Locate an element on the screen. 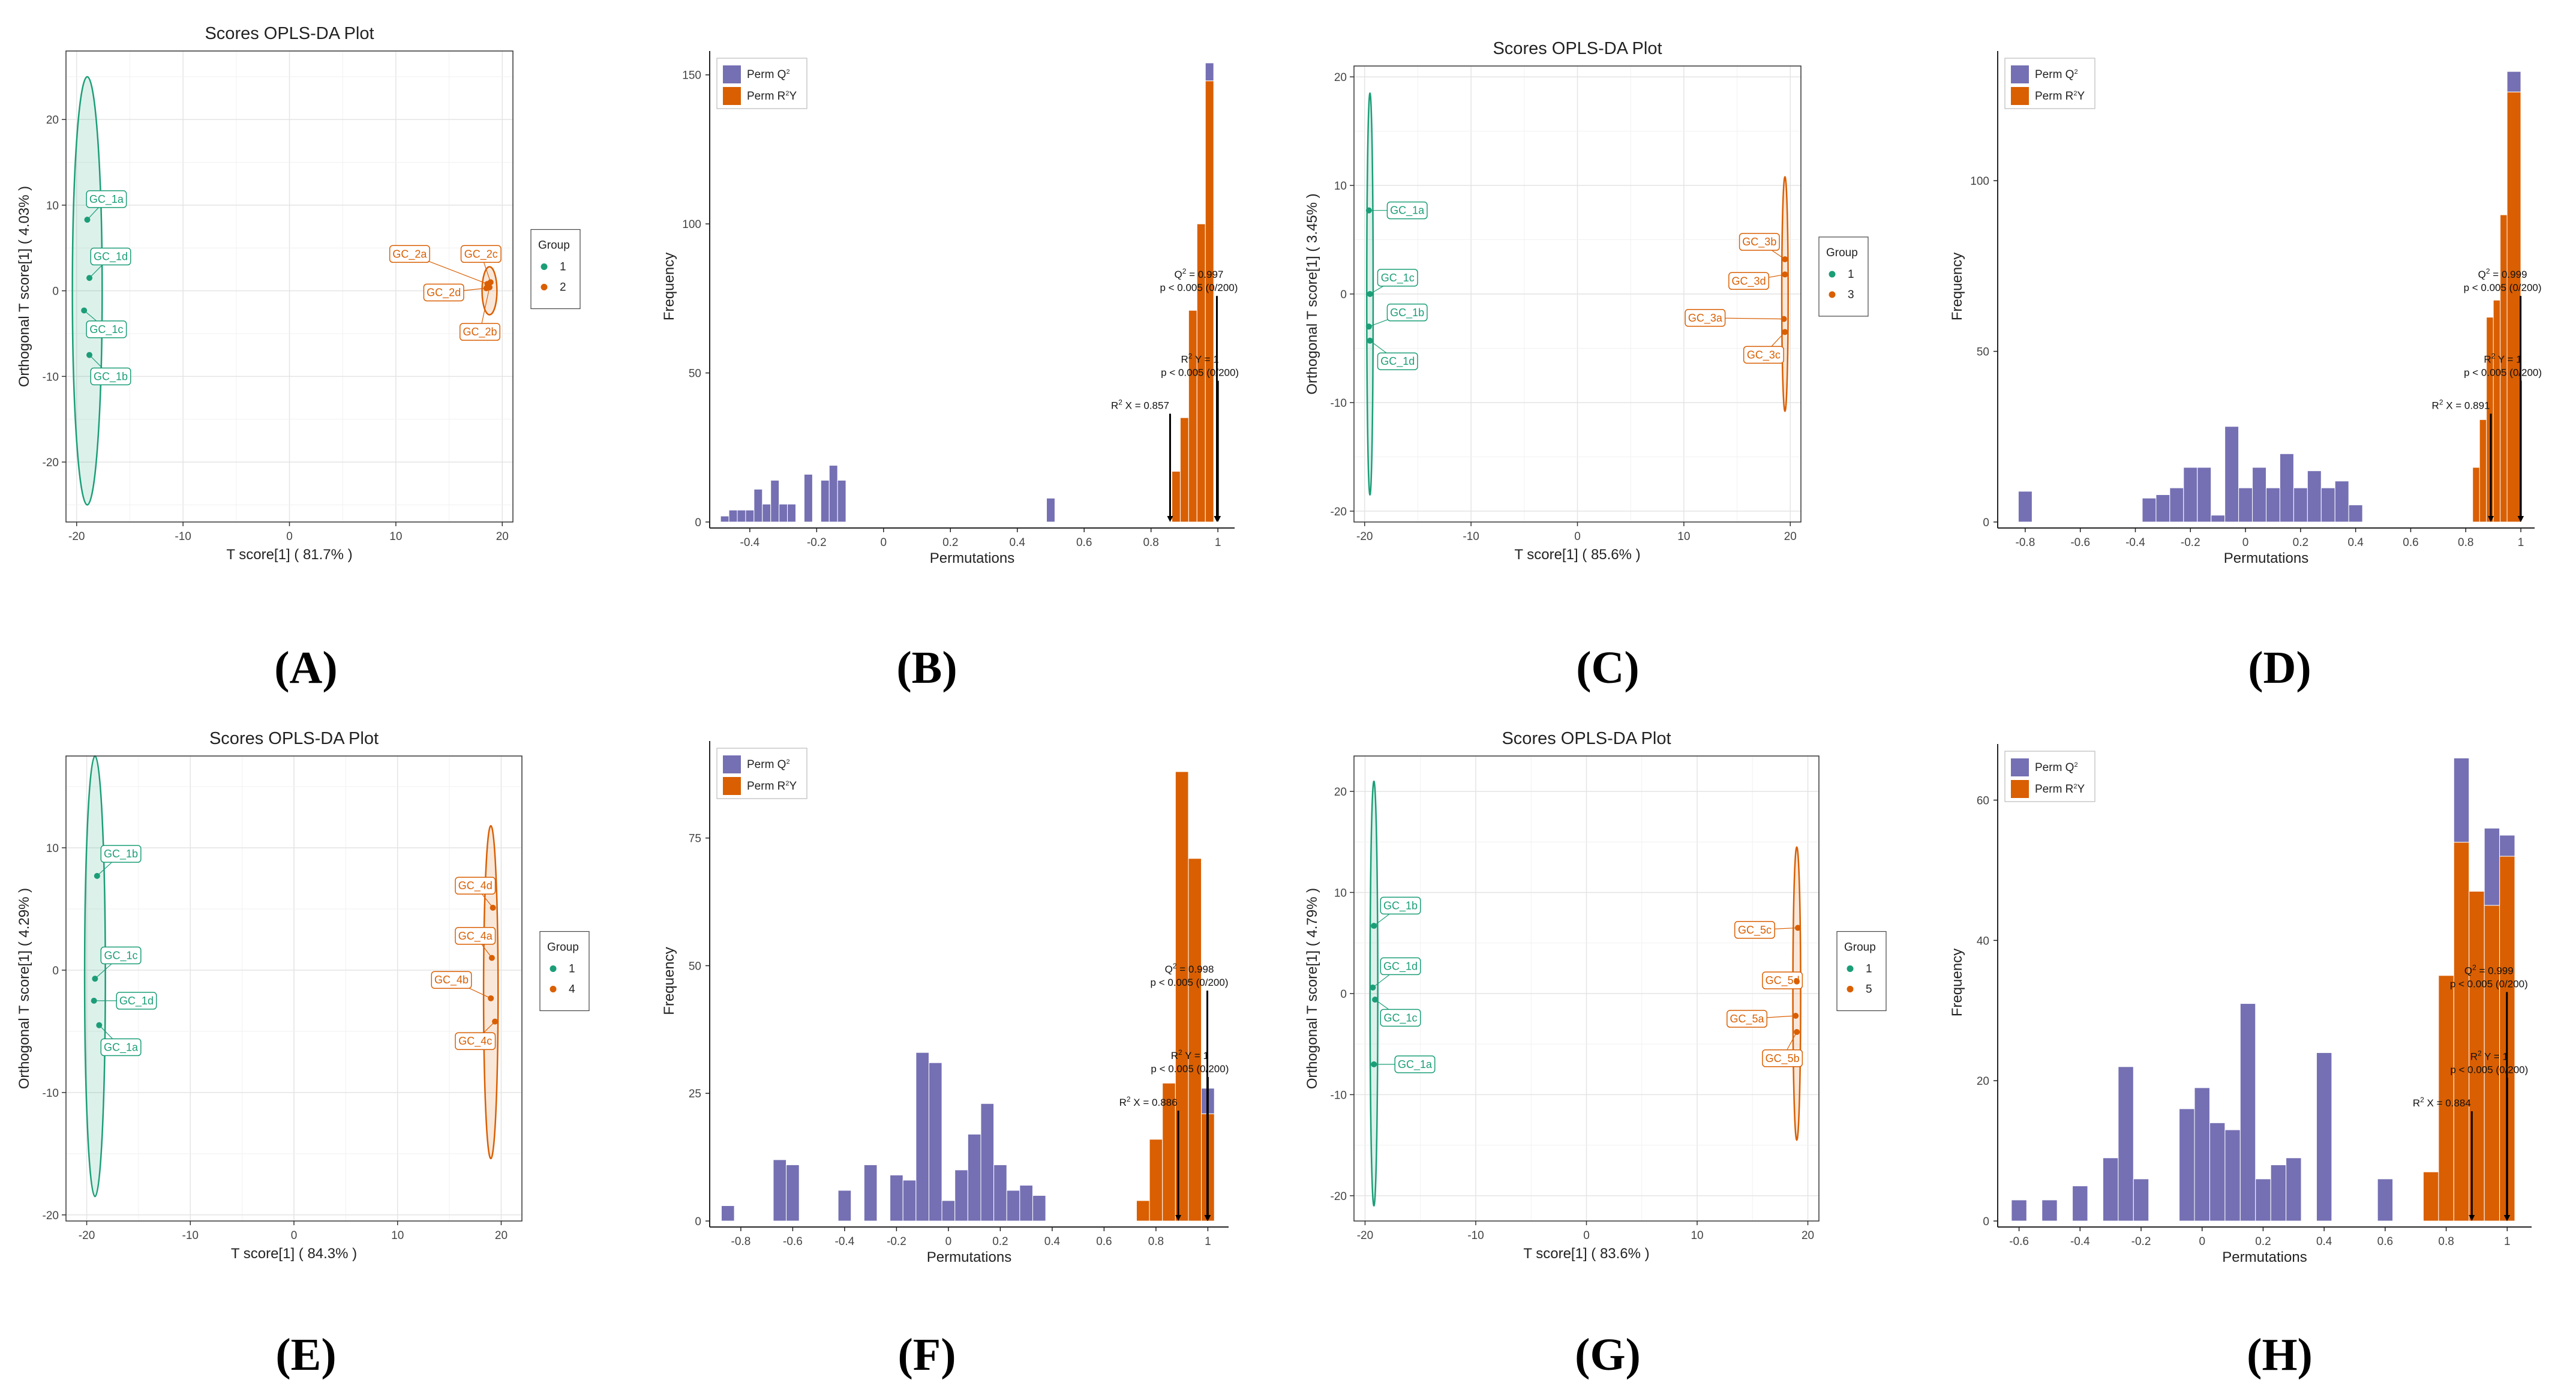 This screenshot has height=1398, width=2576. legend-label-main: Perm Q is located at coordinates (2054, 767).